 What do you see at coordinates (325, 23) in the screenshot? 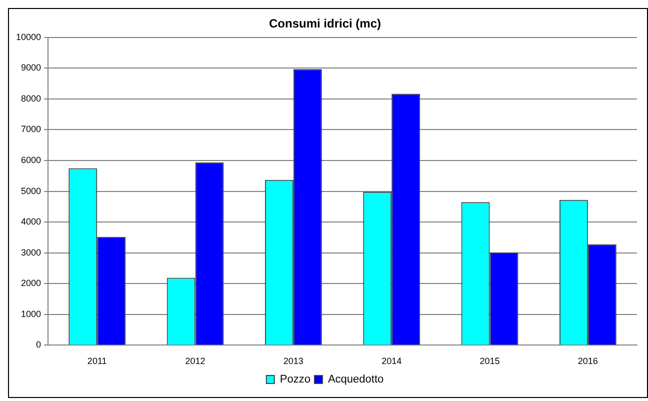
I see `chart-title: Consumi idrici (mc)` at bounding box center [325, 23].